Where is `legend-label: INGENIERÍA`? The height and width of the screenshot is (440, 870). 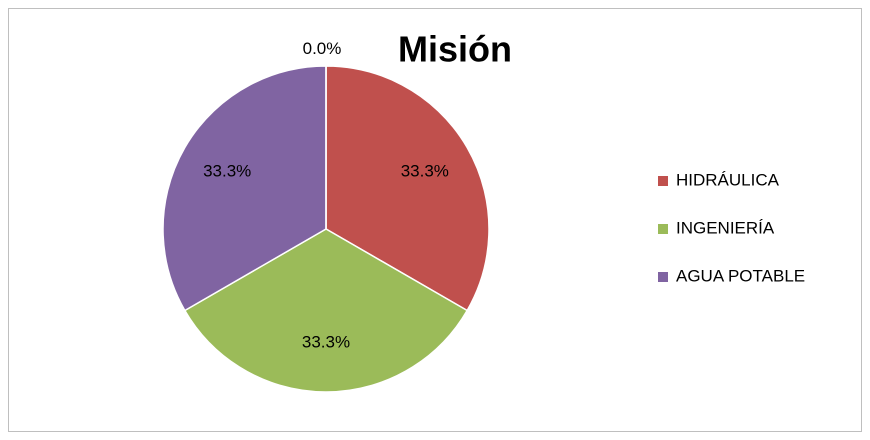
legend-label: INGENIERÍA is located at coordinates (725, 227).